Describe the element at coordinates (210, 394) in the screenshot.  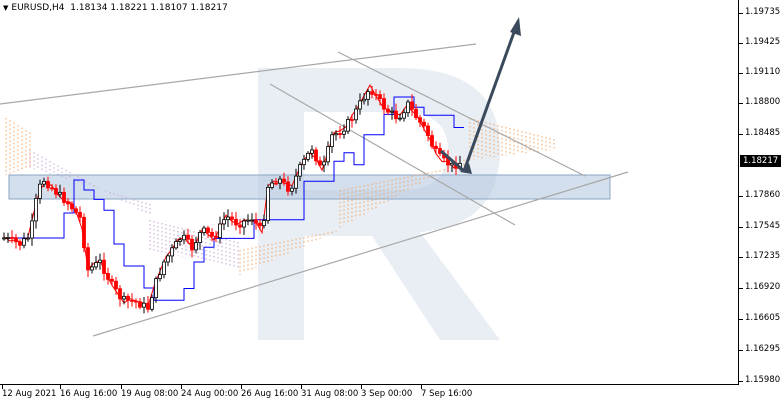
I see `time-label: 24 Aug 00:00` at that location.